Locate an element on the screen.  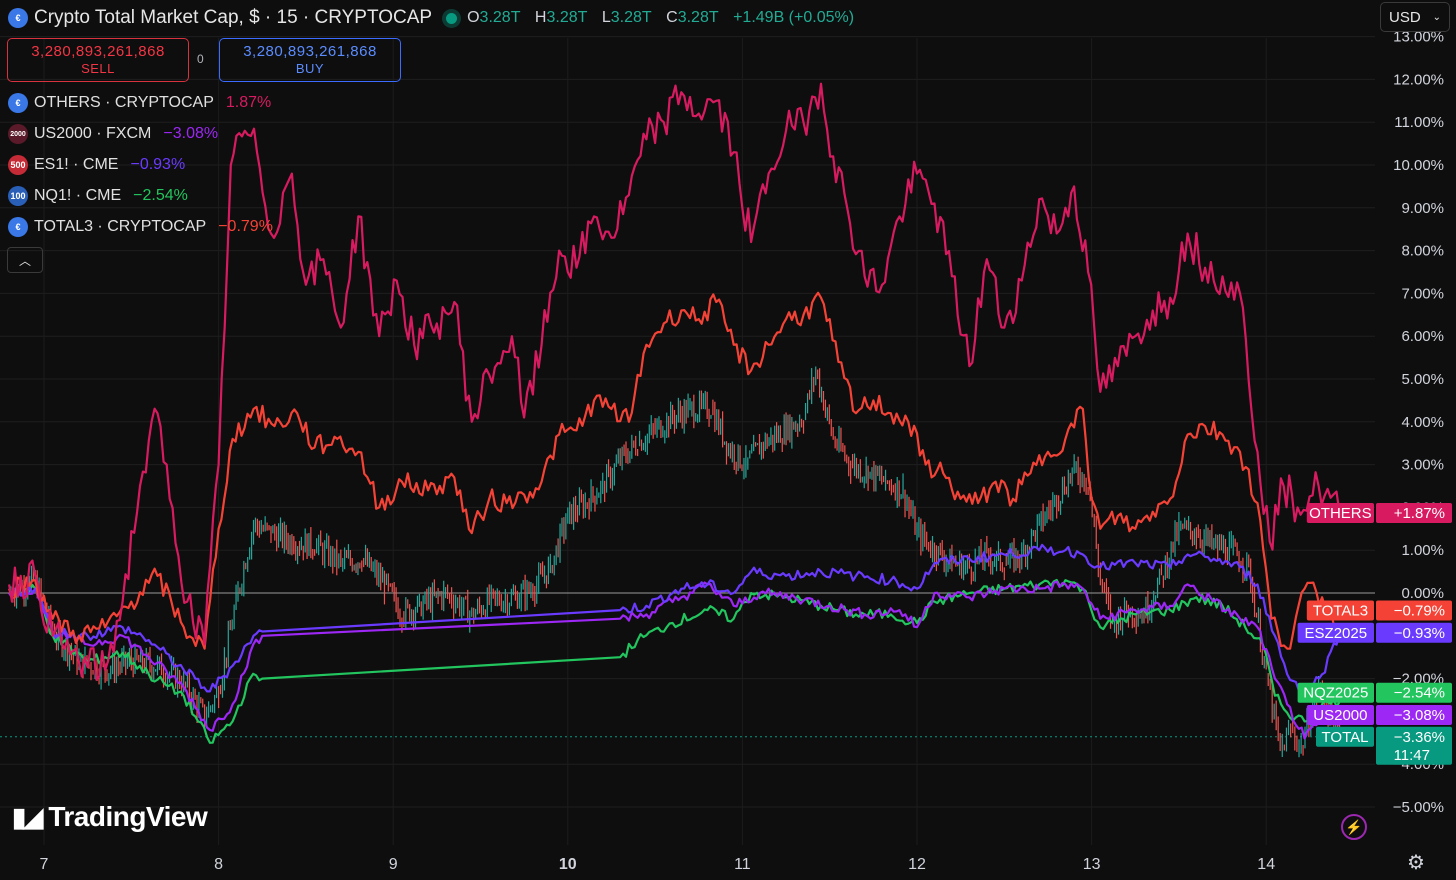
settings-gear-icon: ⚙ is located at coordinates (1416, 862).